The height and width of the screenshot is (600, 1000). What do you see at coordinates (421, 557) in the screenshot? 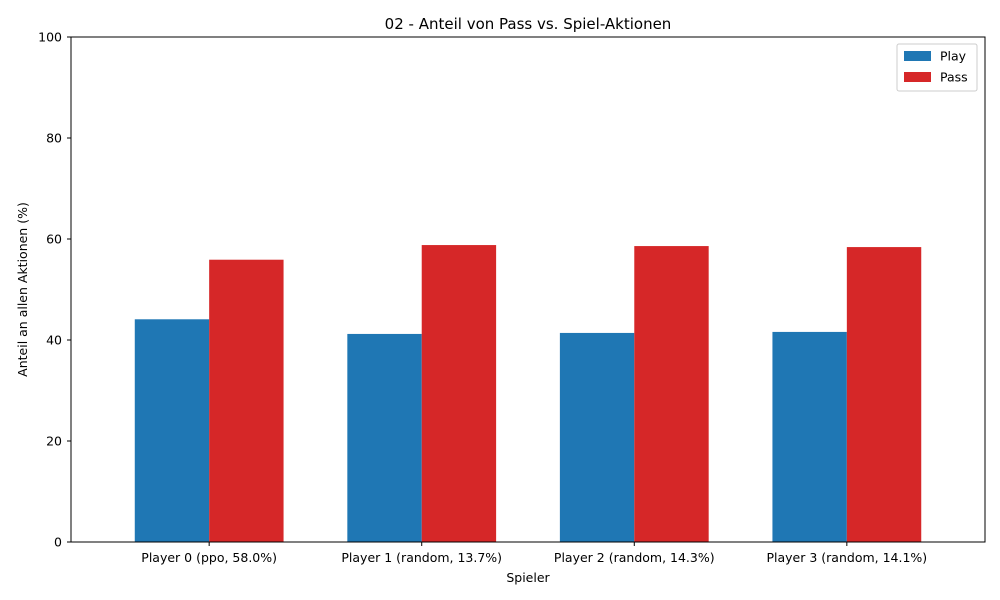
I see `x-tick-label-1: Player 1 (random, 13.7%)` at bounding box center [421, 557].